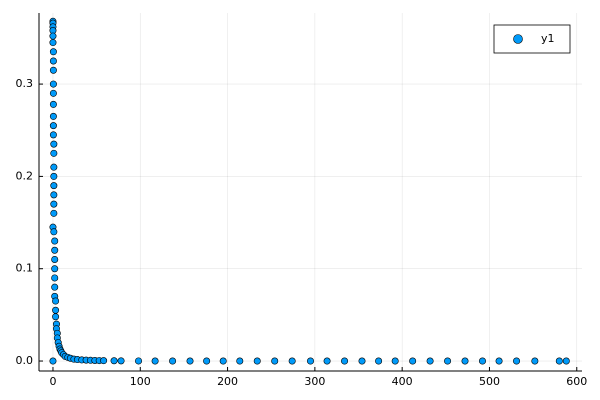  I want to click on legend-box, so click(532, 39).